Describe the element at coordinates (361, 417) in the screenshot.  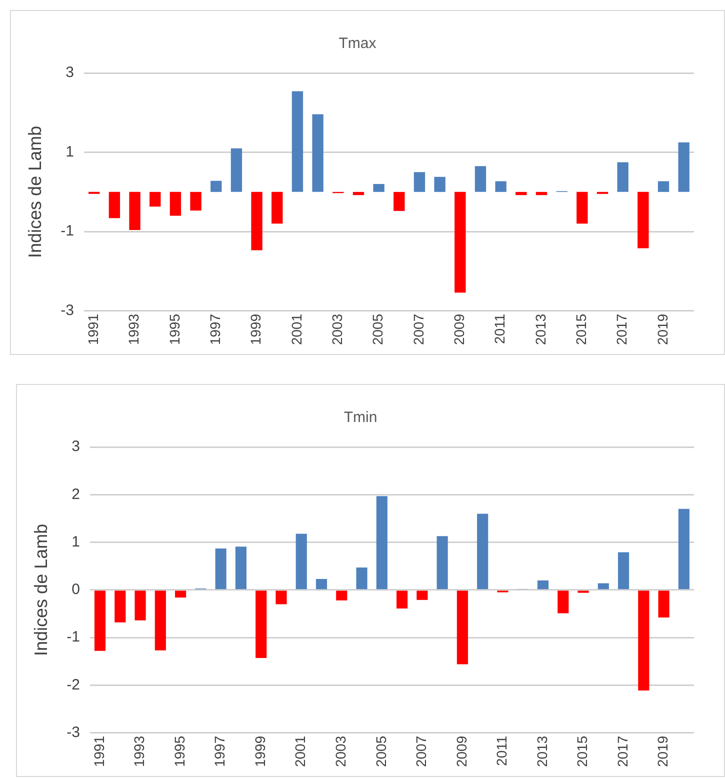
I see `chart-title: Tmin` at that location.